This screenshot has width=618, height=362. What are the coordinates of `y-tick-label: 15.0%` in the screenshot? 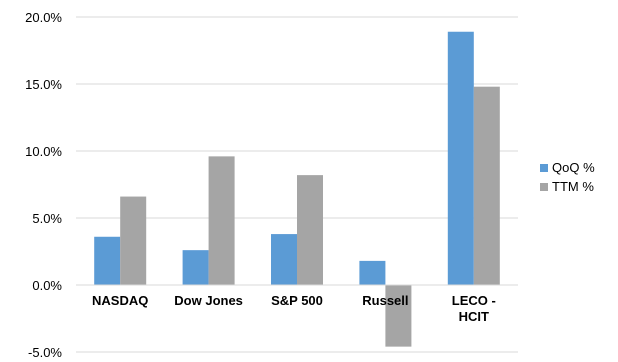 It's located at (43, 84).